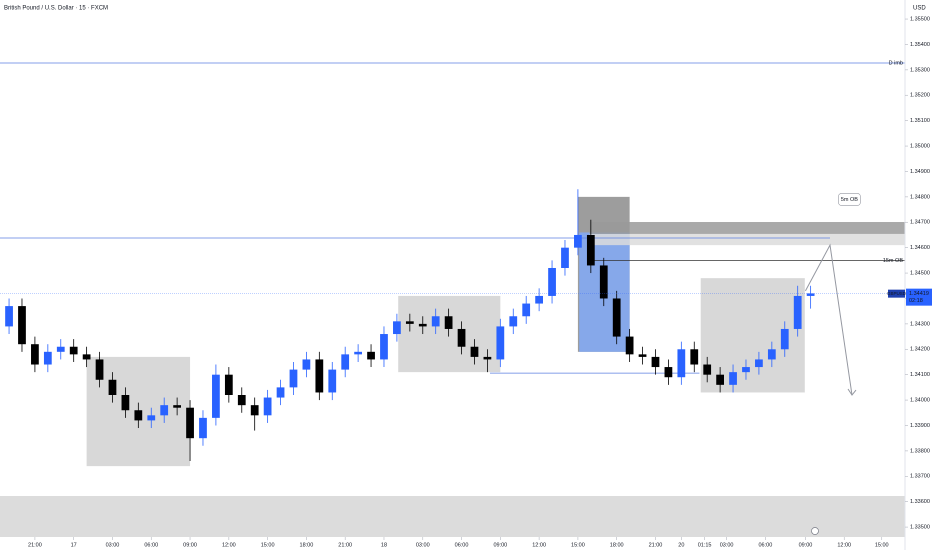 This screenshot has width=932, height=550. I want to click on countdown-label: 02:18, so click(916, 301).